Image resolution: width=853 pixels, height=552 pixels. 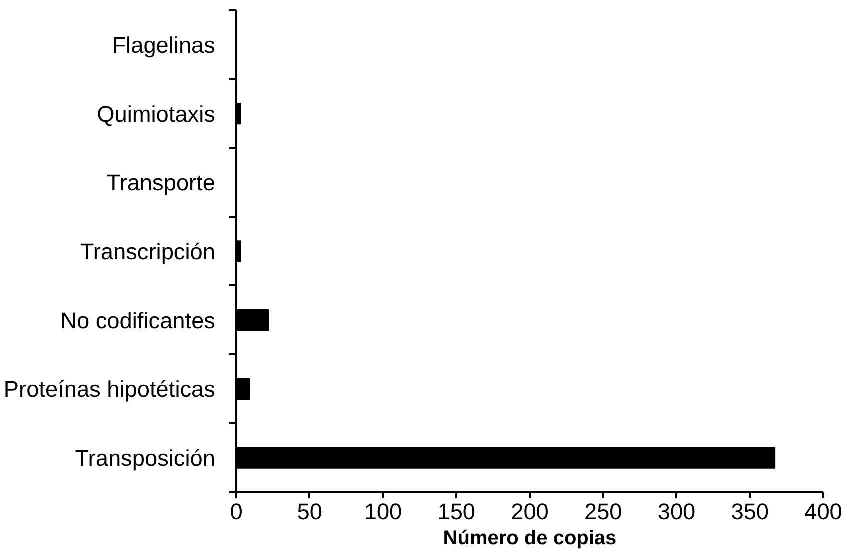 What do you see at coordinates (823, 511) in the screenshot?
I see `x-tick-label: 400` at bounding box center [823, 511].